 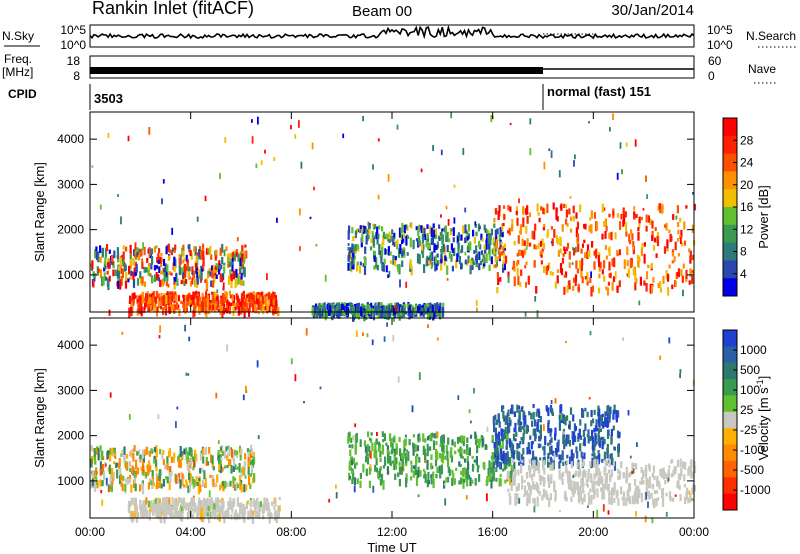 I want to click on nsky-tick-top-right: 10^5, so click(x=720, y=30).